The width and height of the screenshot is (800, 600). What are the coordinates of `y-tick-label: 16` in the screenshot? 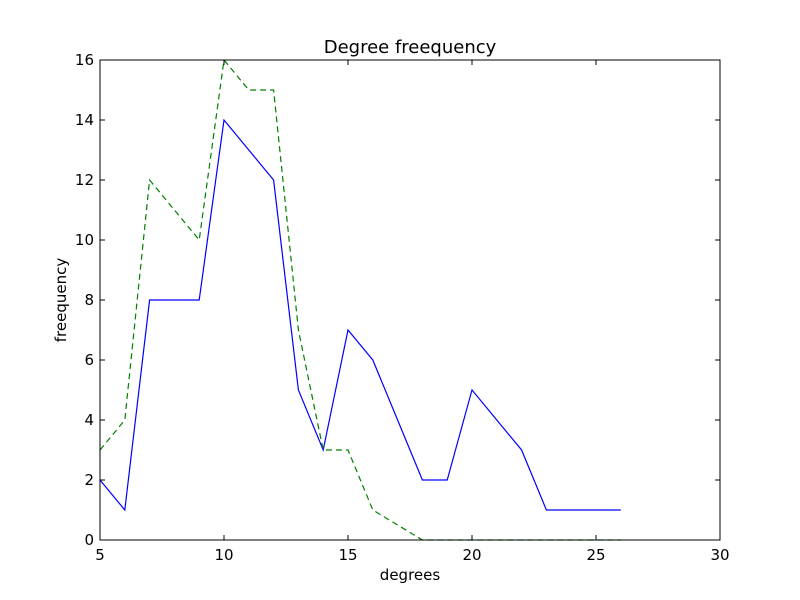 It's located at (84, 60).